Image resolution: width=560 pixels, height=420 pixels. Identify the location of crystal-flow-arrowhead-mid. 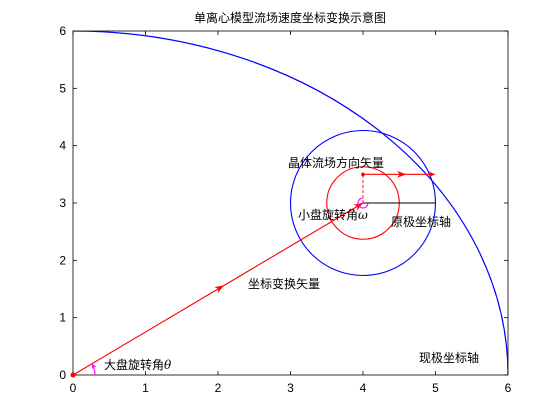
(402, 174).